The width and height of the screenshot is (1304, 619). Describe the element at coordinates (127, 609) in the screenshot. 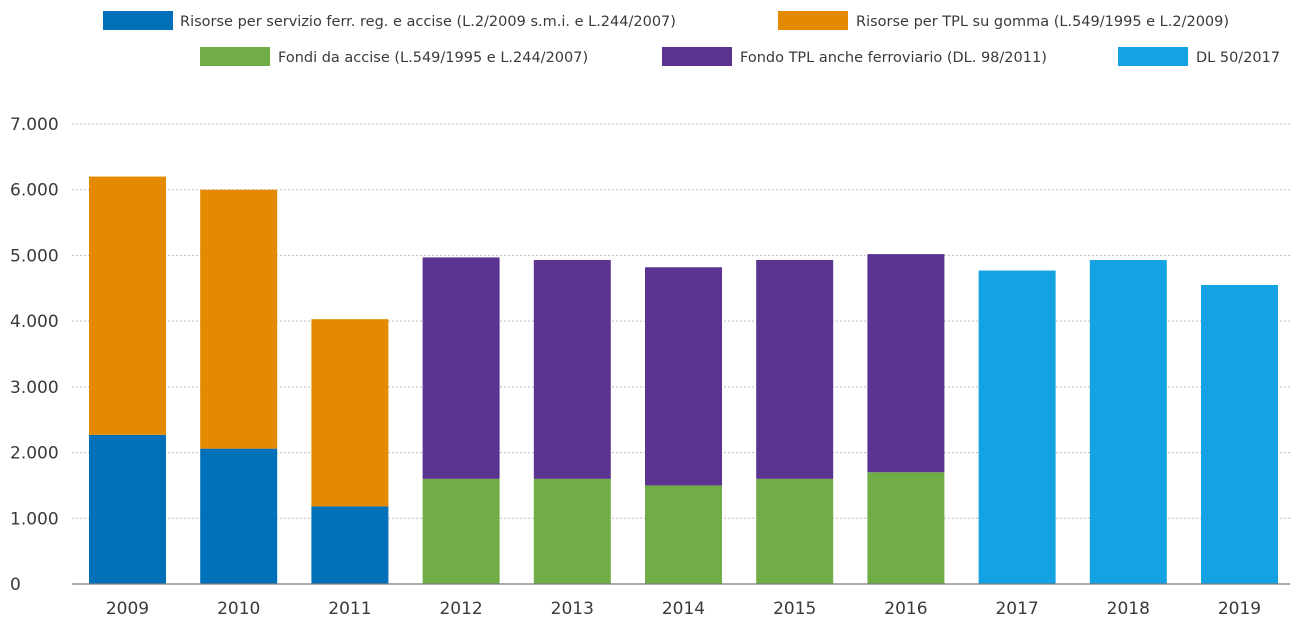

I see `x-tick-label: 2009` at that location.